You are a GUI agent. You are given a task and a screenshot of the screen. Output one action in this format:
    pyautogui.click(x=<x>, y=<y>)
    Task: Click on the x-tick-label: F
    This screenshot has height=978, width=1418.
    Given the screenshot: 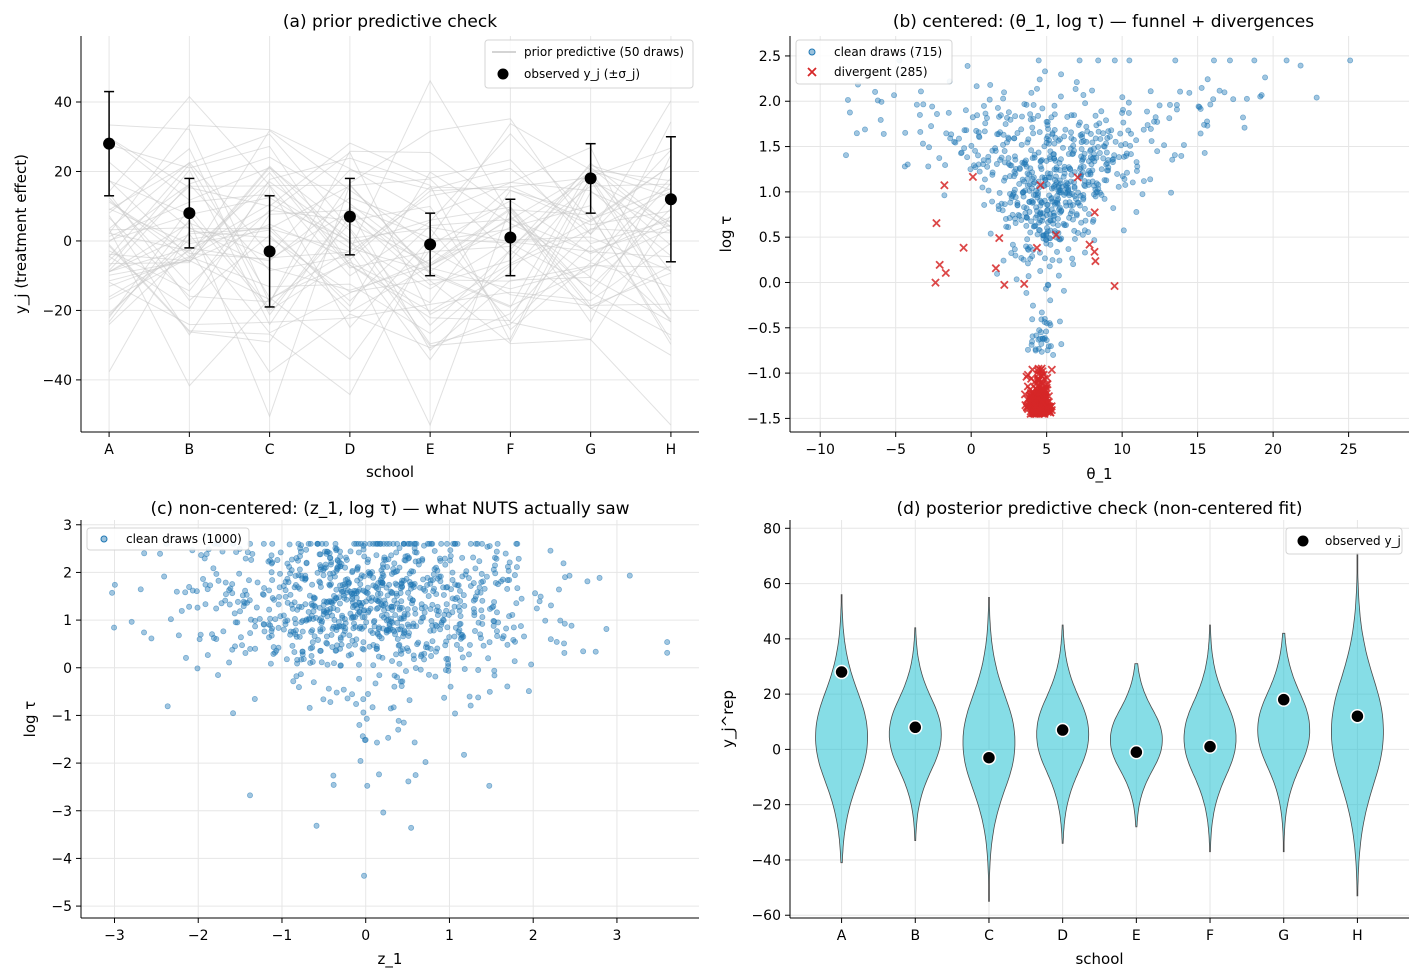 What is the action you would take?
    pyautogui.click(x=1210, y=936)
    